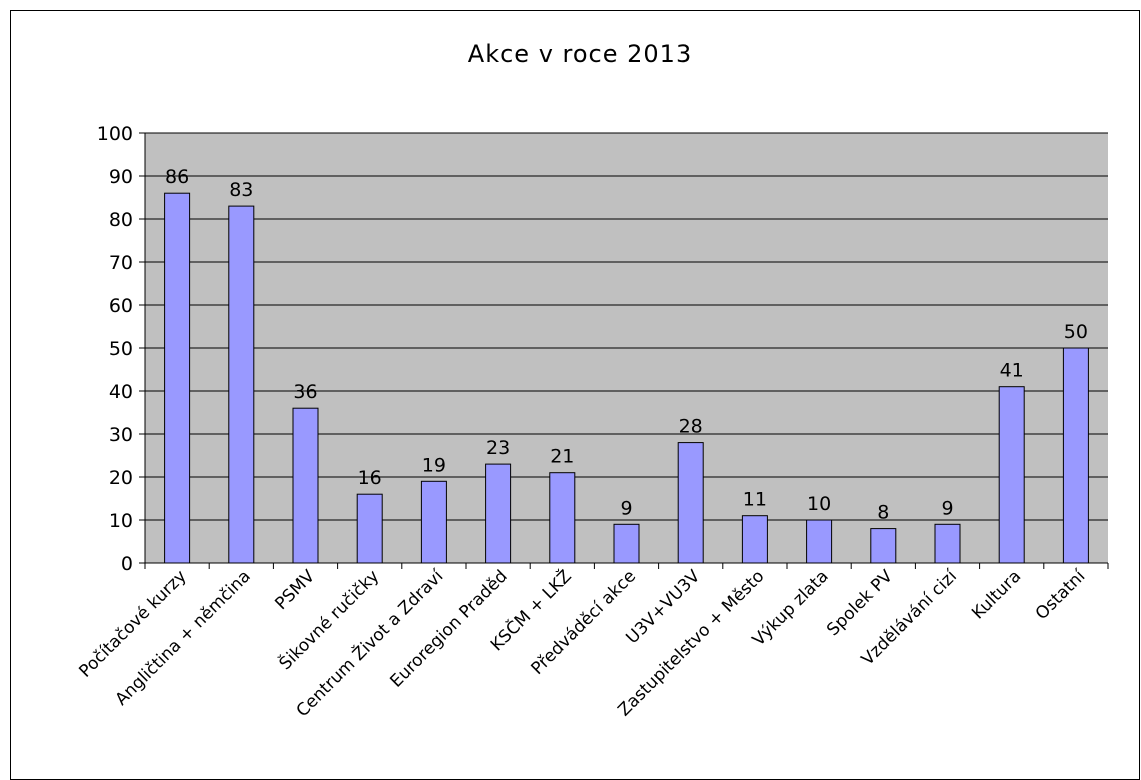 The image size is (1141, 780). What do you see at coordinates (996, 594) in the screenshot?
I see `category-label: Kultura` at bounding box center [996, 594].